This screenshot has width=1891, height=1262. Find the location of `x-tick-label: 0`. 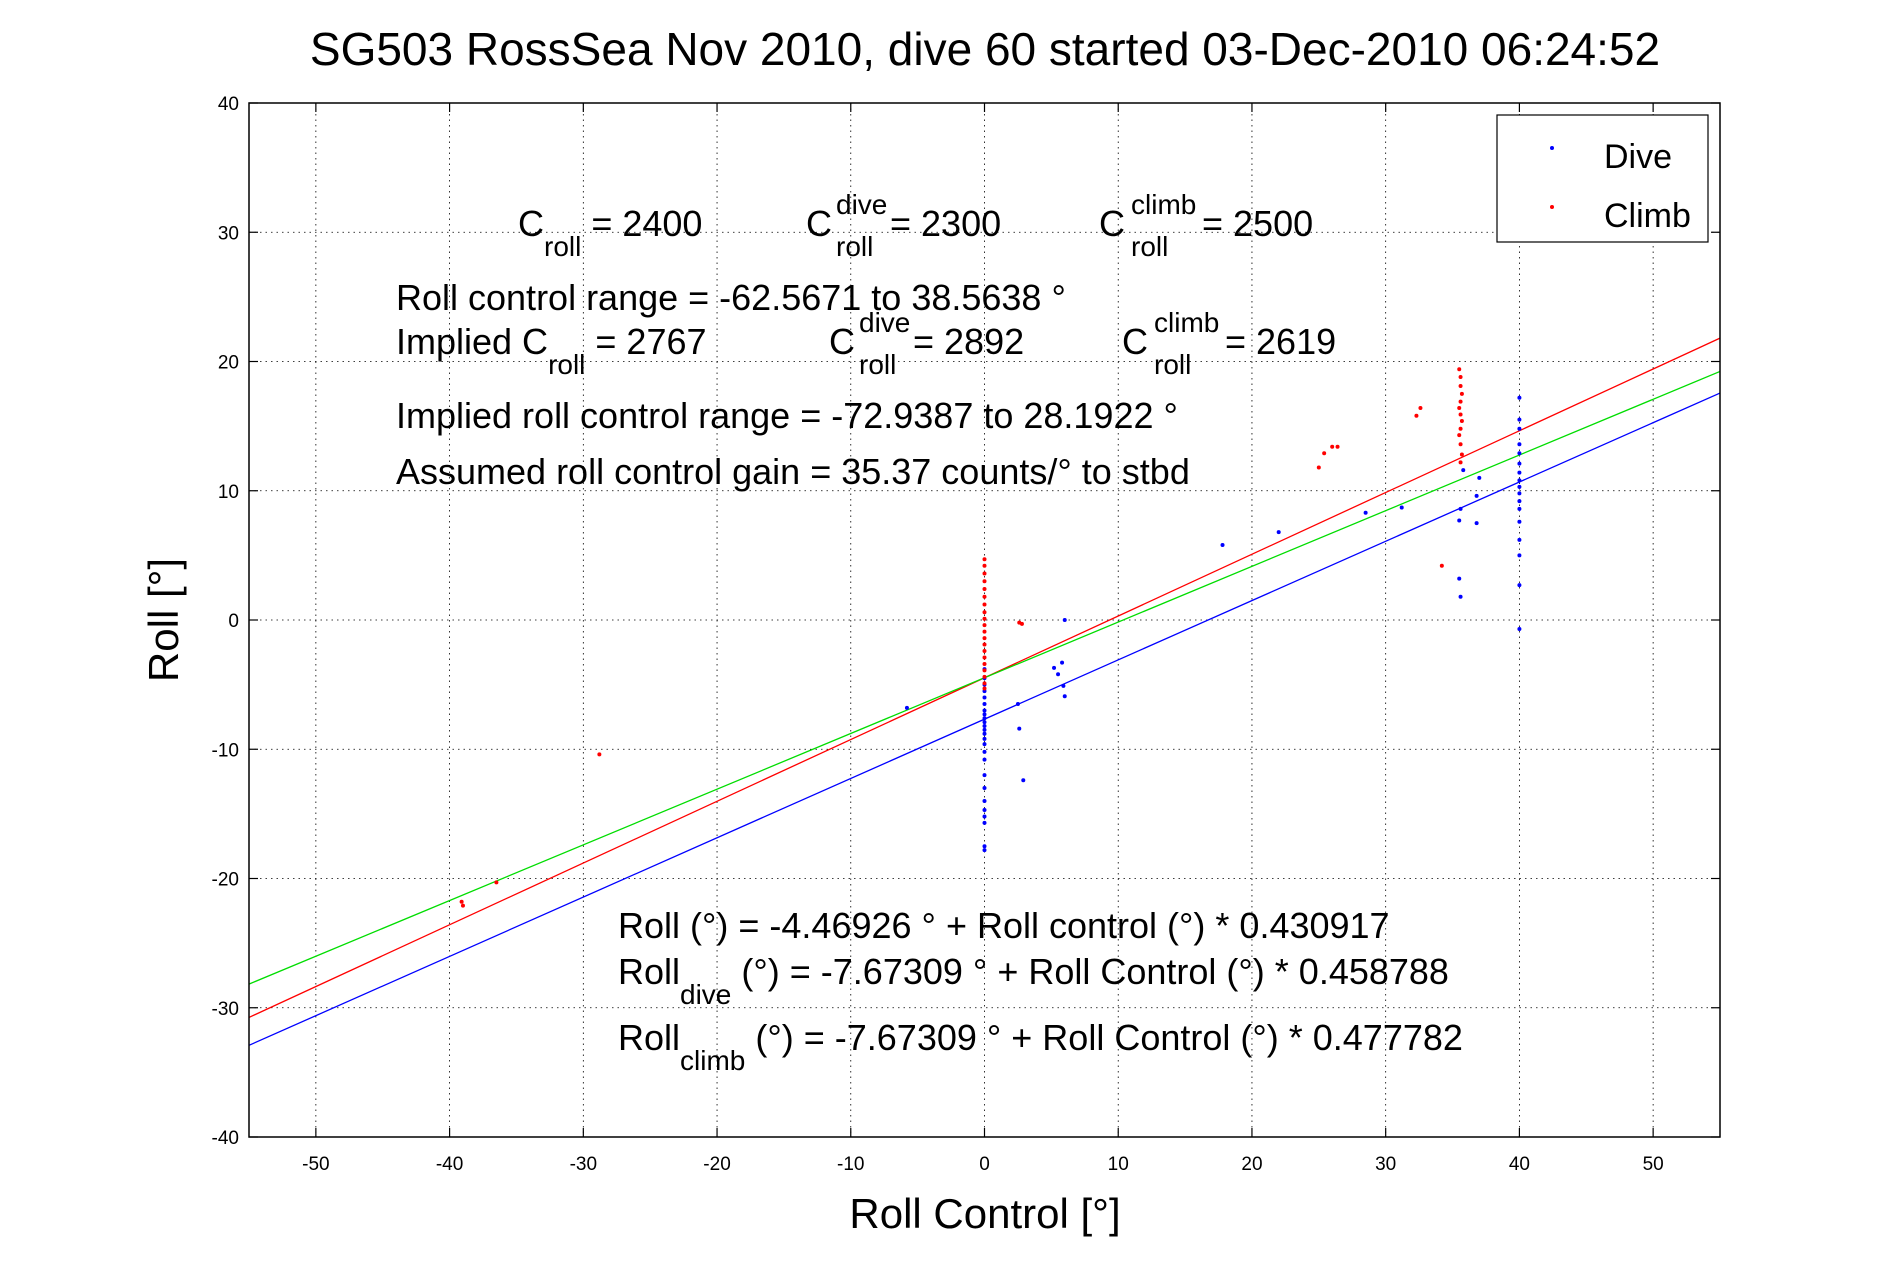

x-tick-label: 0 is located at coordinates (984, 1164).